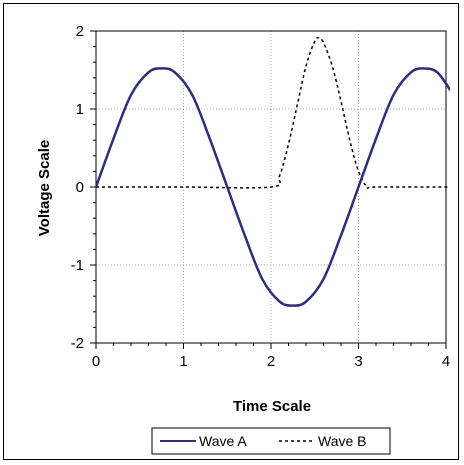 This screenshot has width=464, height=465. What do you see at coordinates (271, 361) in the screenshot?
I see `x-tick-label: 2` at bounding box center [271, 361].